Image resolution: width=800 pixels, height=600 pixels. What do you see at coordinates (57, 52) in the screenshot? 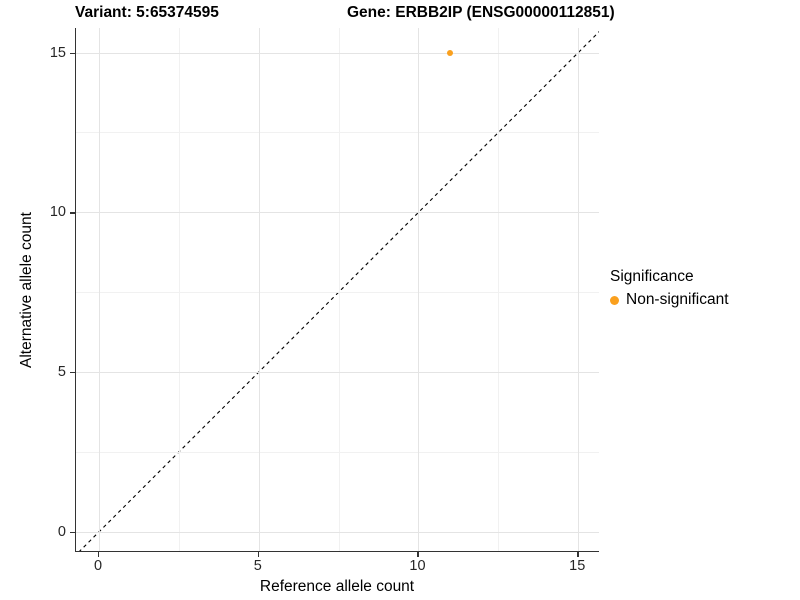
I see `y-tick-label: 15` at bounding box center [57, 52].